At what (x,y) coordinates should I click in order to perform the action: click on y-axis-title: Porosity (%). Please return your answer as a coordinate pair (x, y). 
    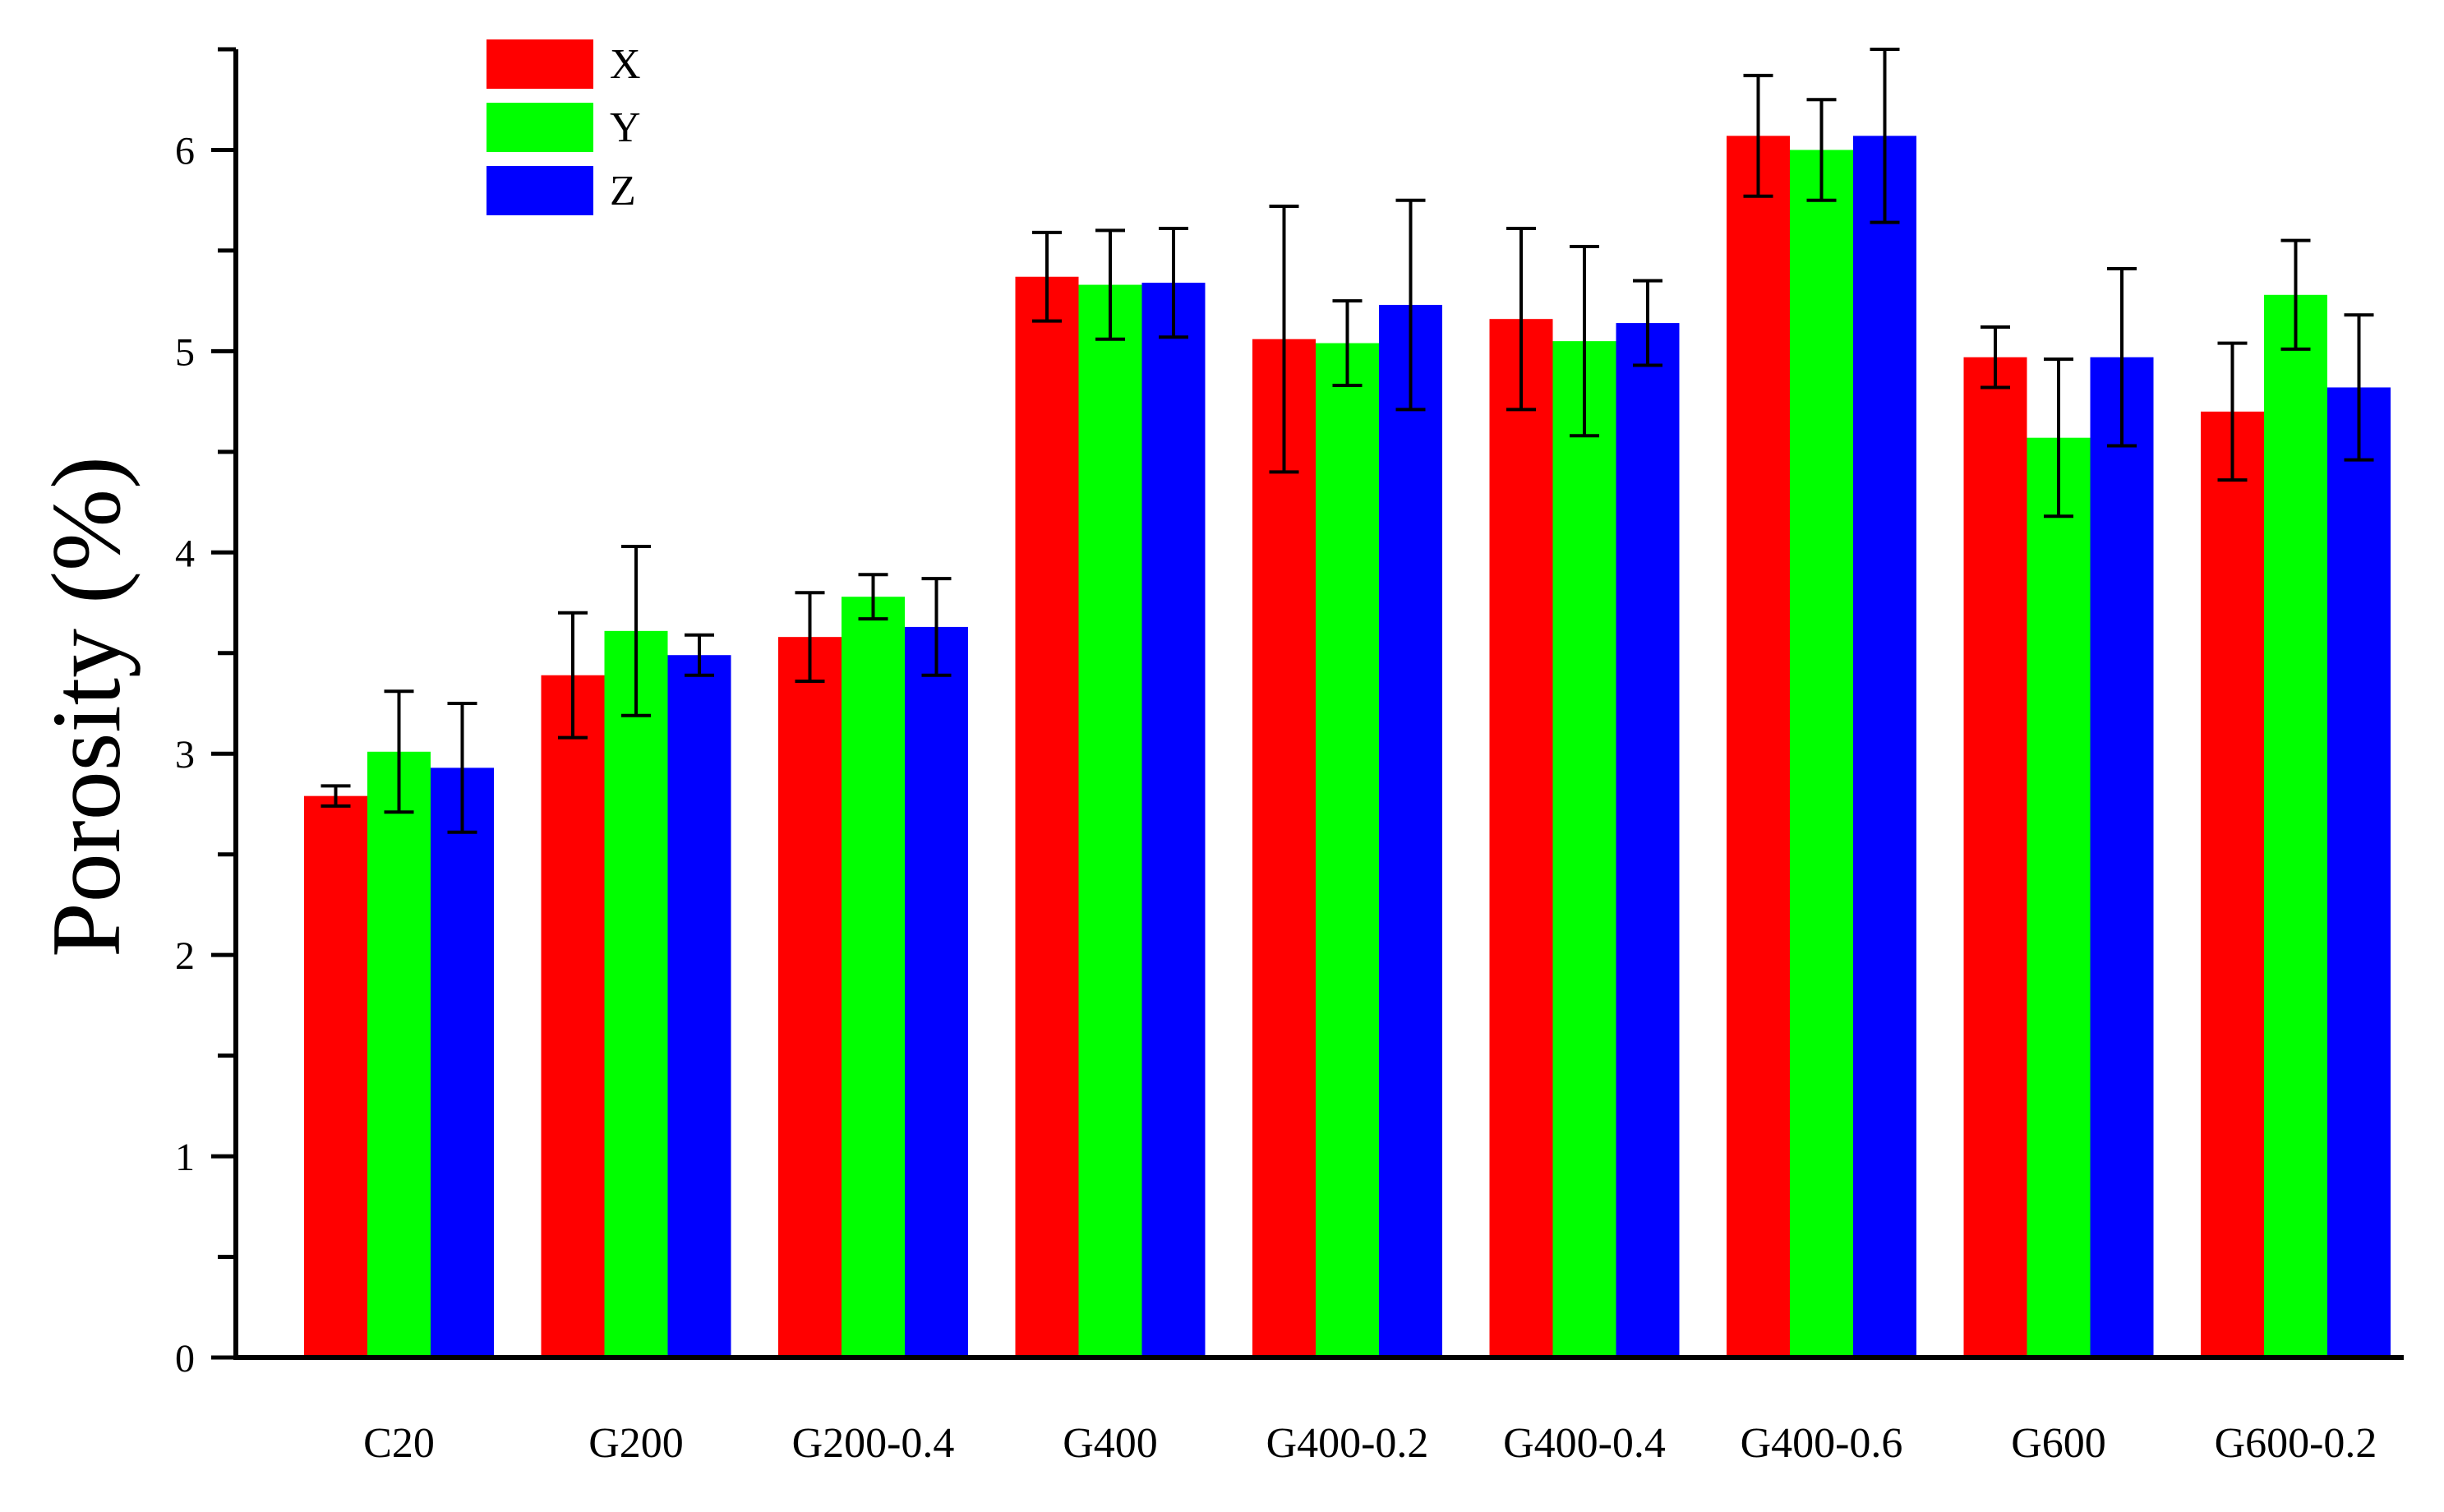
    Looking at the image, I should click on (86, 707).